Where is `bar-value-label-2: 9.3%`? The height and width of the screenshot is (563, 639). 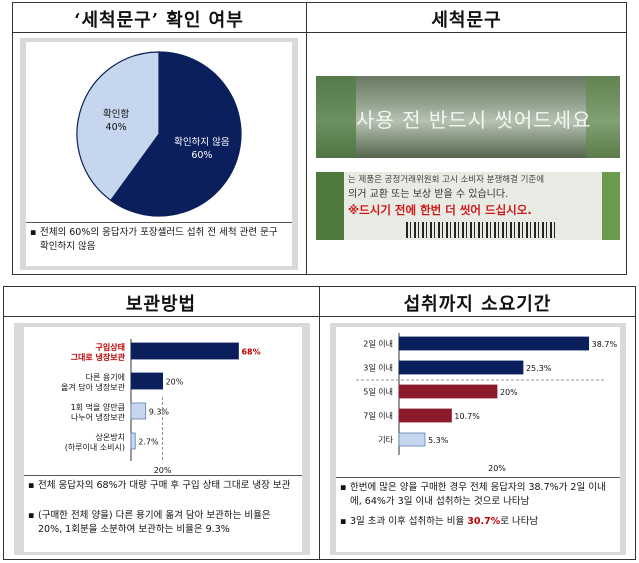
bar-value-label-2: 9.3% is located at coordinates (159, 412).